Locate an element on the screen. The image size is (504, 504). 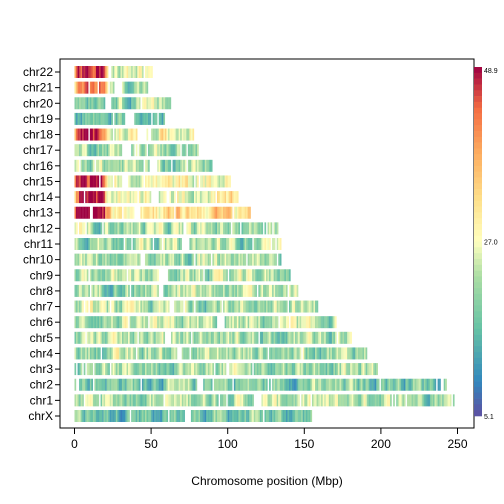
color-scale: 48.927.05.1 is located at coordinates (486, 244).